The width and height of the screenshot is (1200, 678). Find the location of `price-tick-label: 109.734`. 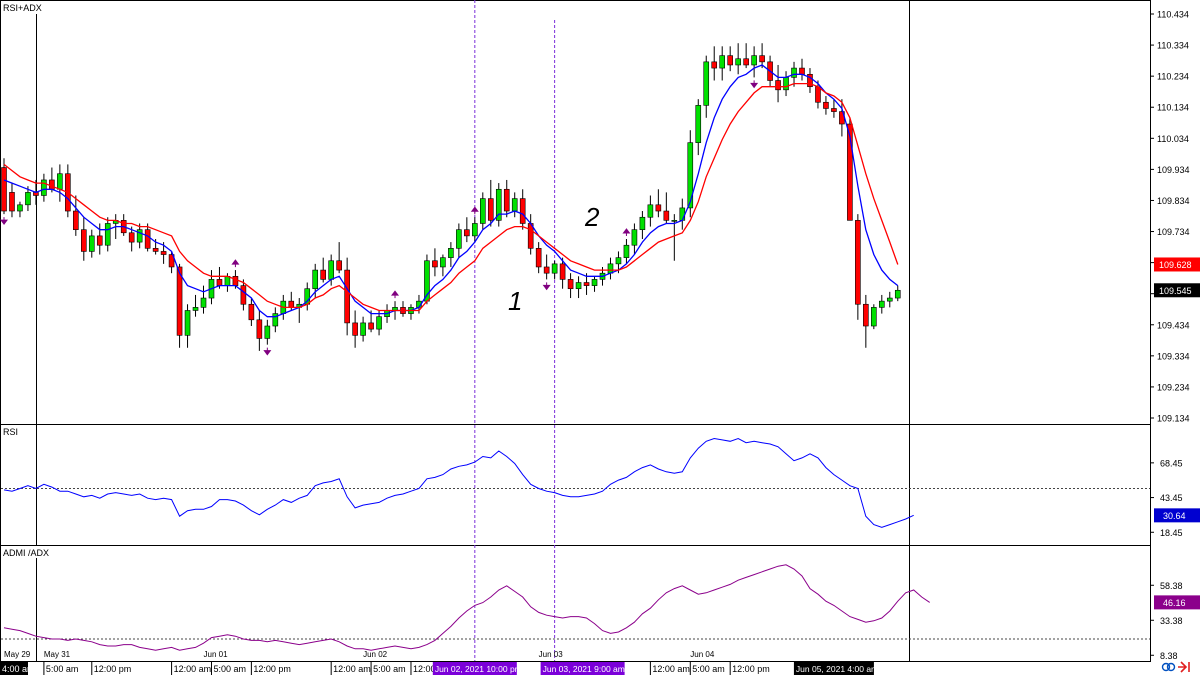

price-tick-label: 109.734 is located at coordinates (1173, 232).